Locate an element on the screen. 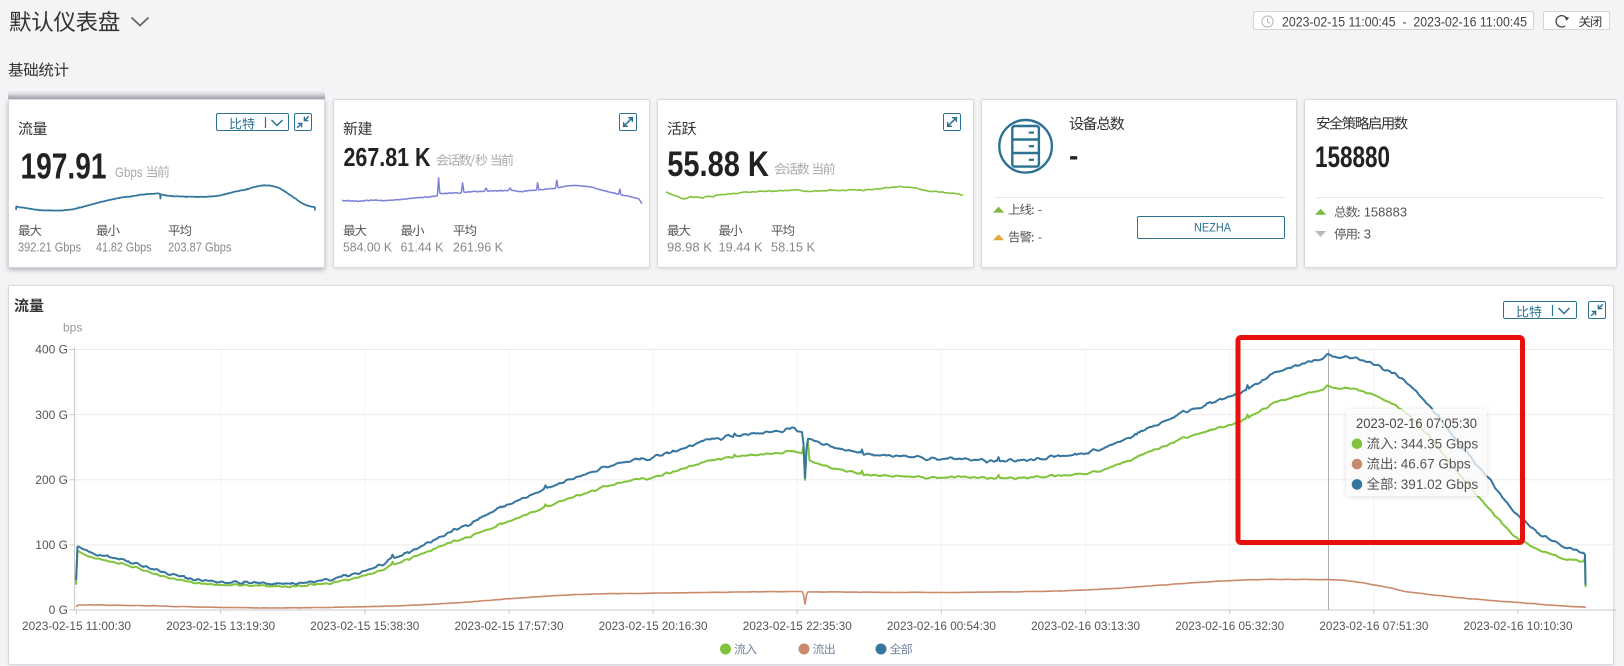 This screenshot has height=666, width=1624. svg-text: 400 G is located at coordinates (51, 350).